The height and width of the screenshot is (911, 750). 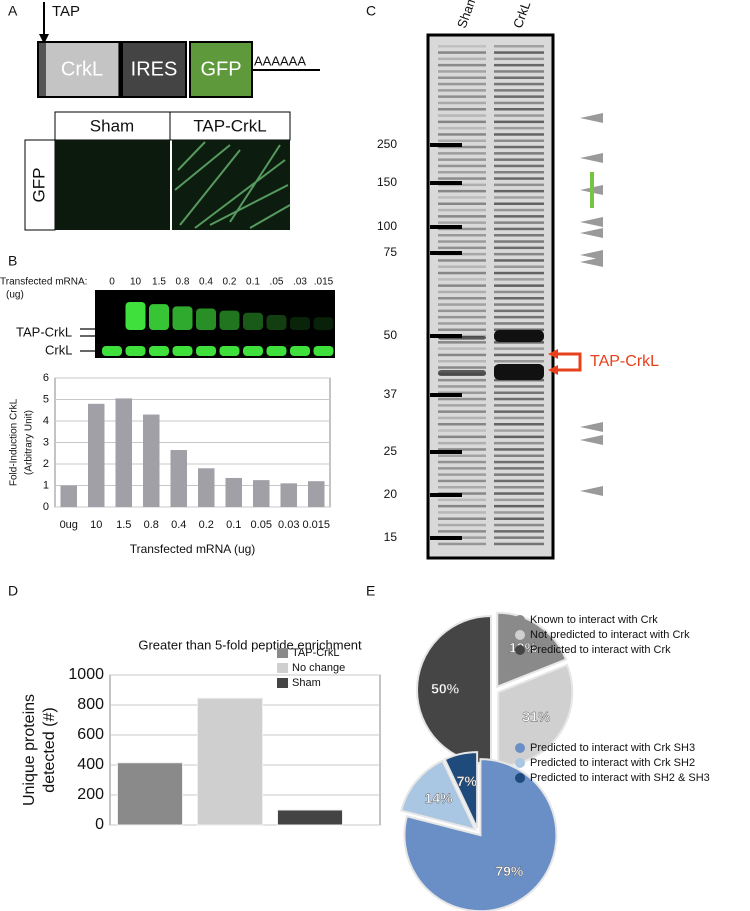 I want to click on row-header: GFP, so click(x=38, y=185).